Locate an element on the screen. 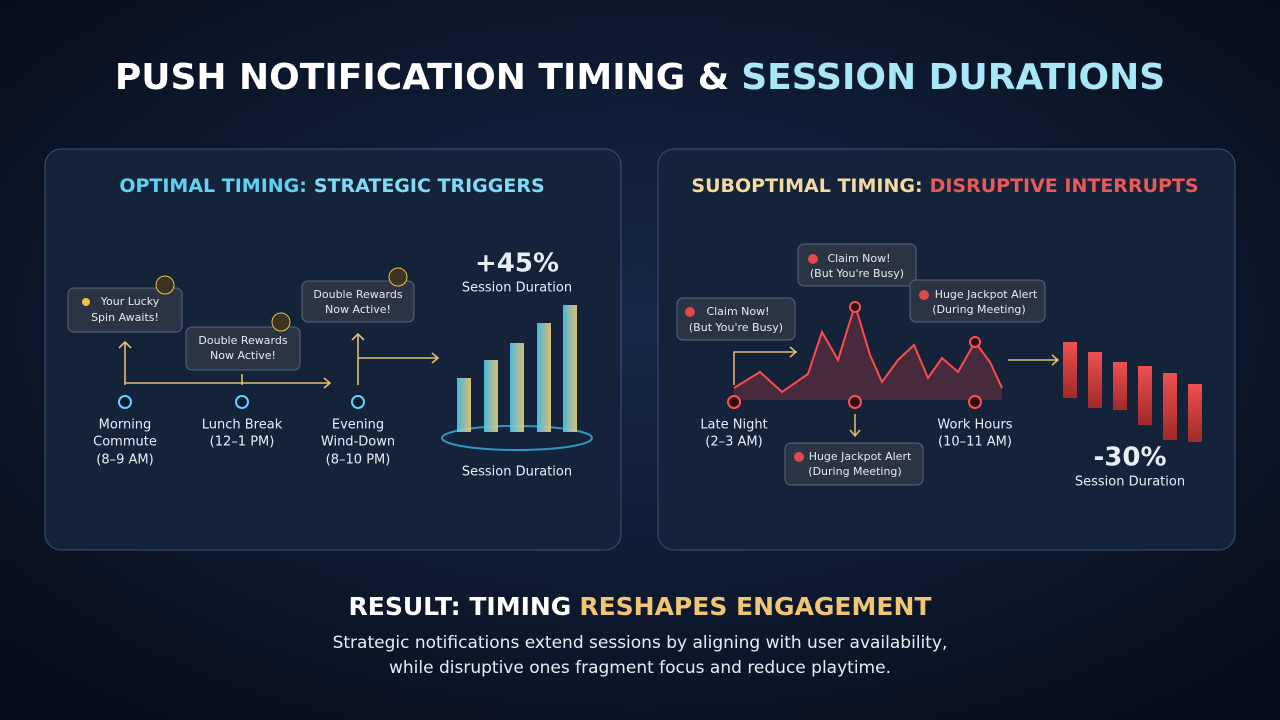 This screenshot has height=720, width=1280. timeline-label: (10–11 AM) is located at coordinates (975, 442).